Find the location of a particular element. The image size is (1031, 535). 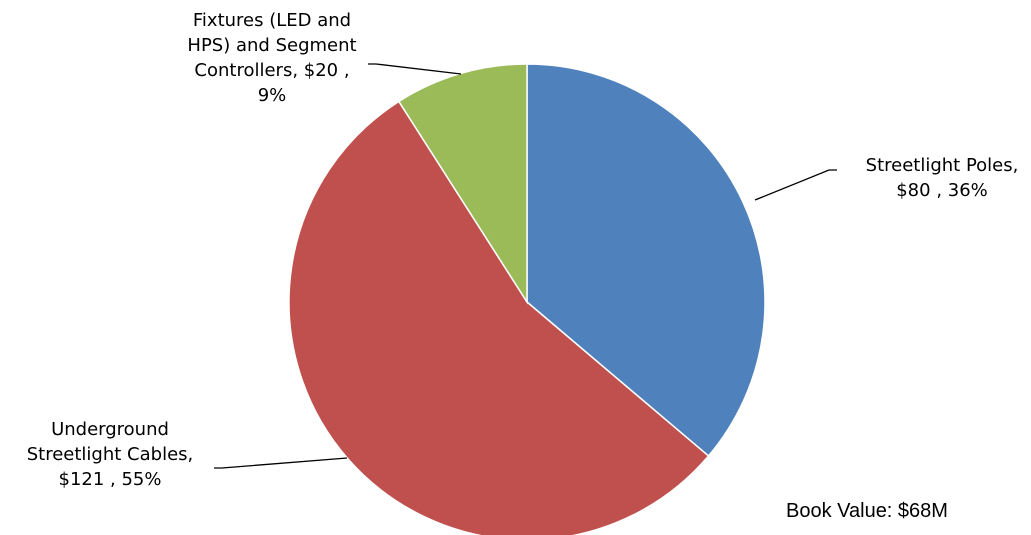

slice-label-2: Underground Streetlight Cables, $121 , 55% is located at coordinates (110, 454).